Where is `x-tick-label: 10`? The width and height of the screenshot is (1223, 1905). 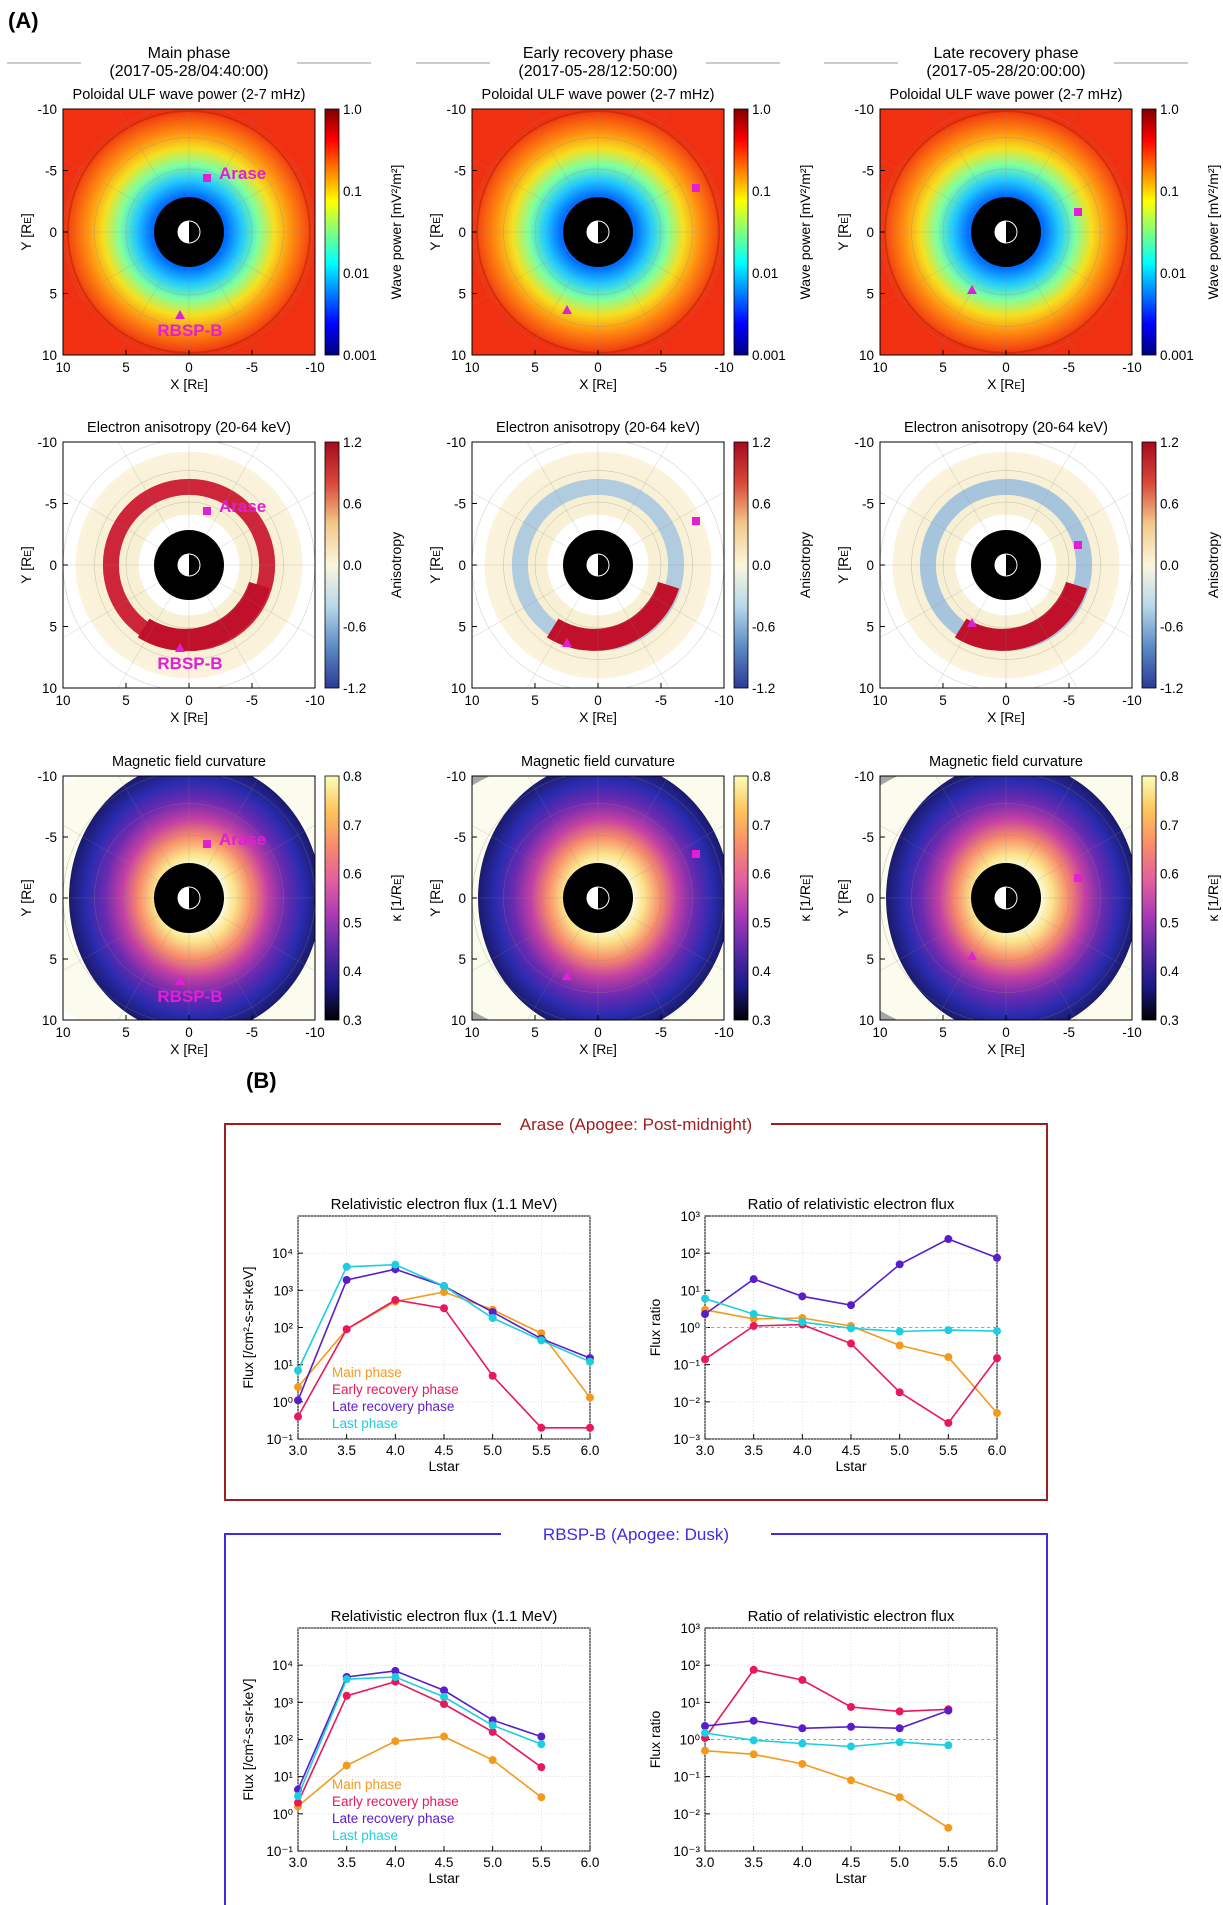
x-tick-label: 10 is located at coordinates (879, 1032).